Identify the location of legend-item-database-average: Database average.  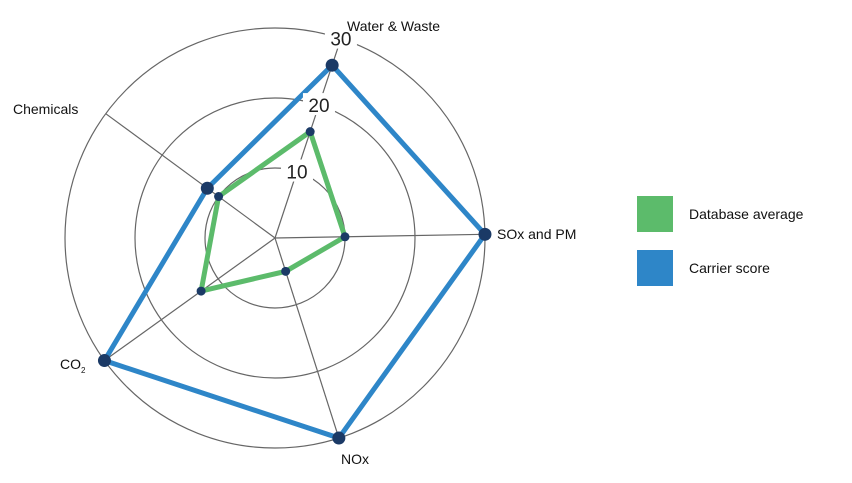
(720, 214).